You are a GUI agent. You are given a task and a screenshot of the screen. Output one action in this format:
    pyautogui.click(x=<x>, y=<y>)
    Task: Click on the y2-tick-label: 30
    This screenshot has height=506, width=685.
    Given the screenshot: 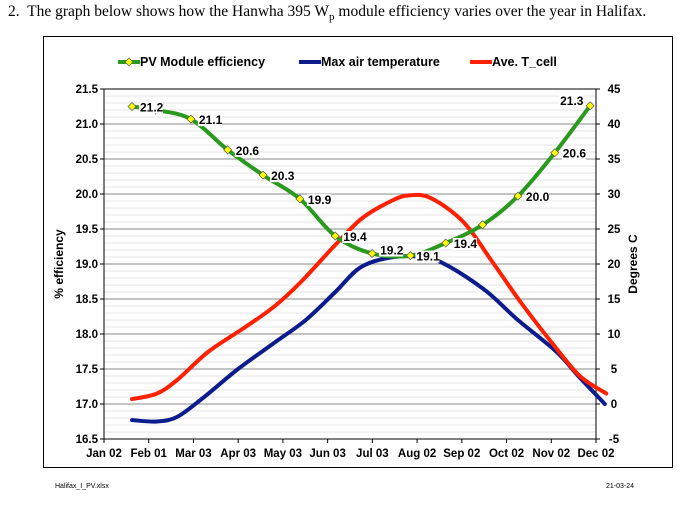 What is the action you would take?
    pyautogui.click(x=614, y=195)
    